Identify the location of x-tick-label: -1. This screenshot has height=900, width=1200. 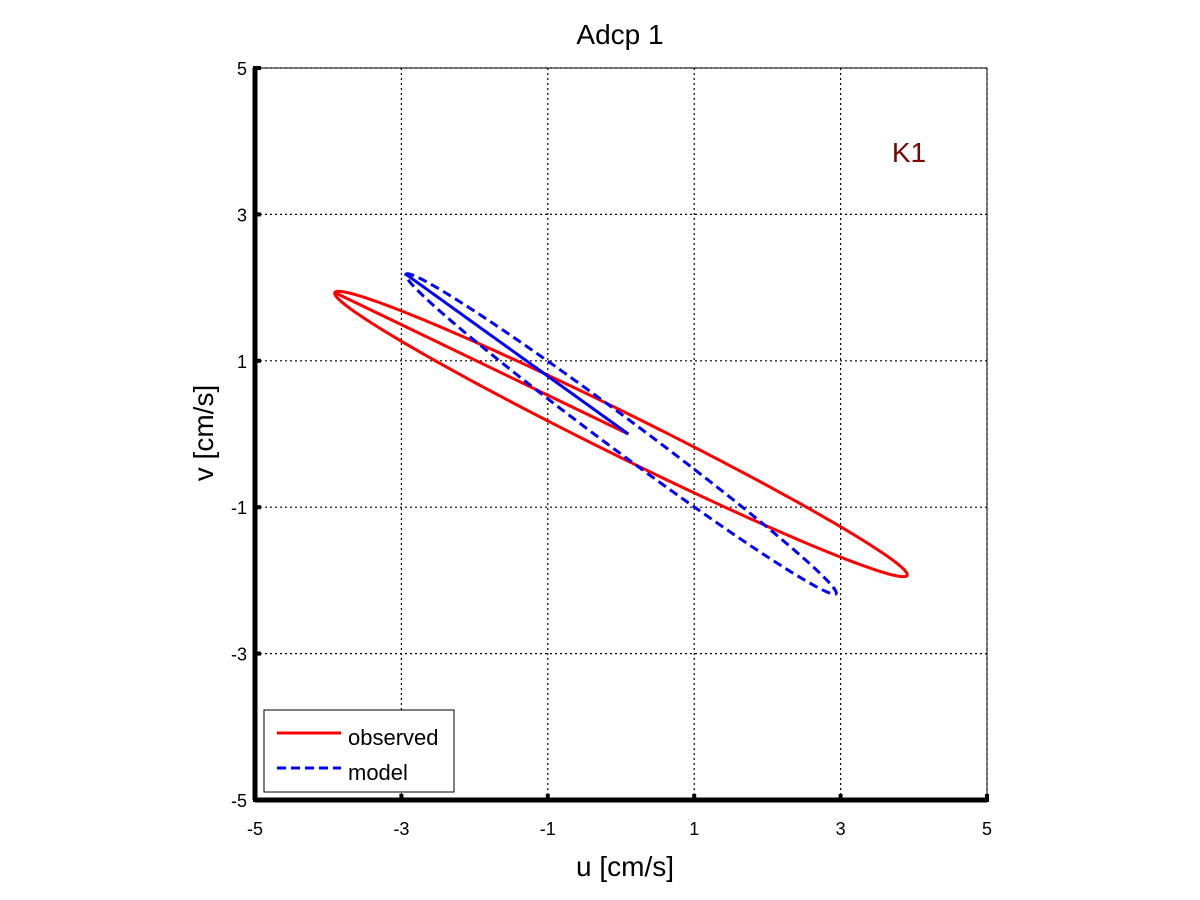
(548, 829).